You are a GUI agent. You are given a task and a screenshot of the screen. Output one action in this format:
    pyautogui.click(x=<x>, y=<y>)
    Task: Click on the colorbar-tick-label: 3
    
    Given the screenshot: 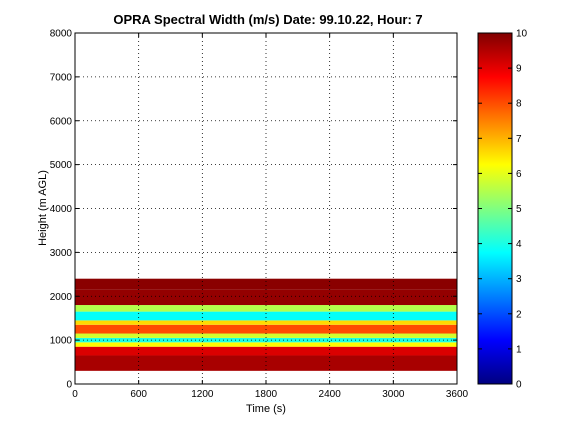 What is the action you would take?
    pyautogui.click(x=519, y=279)
    